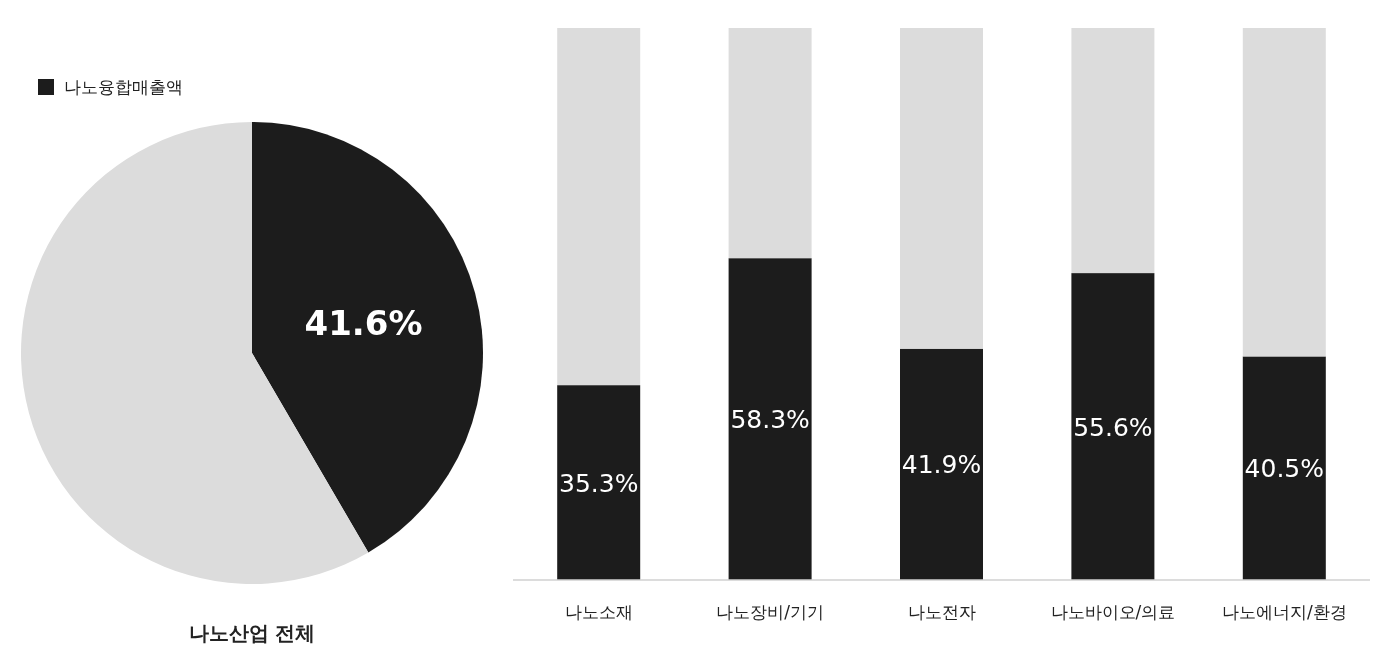 This screenshot has height=658, width=1391. I want to click on data-label: 41.9%, so click(941, 465).